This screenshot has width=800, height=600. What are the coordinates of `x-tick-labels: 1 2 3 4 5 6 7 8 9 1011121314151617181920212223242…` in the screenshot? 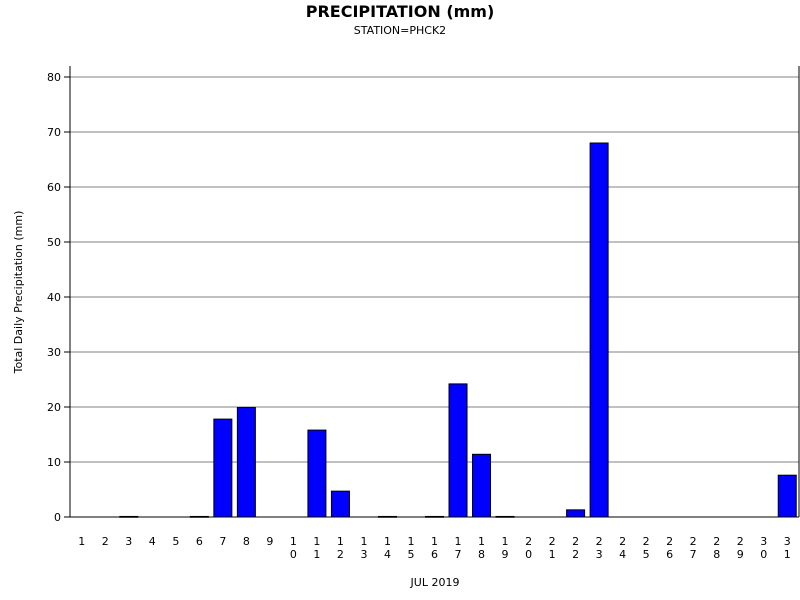 It's located at (434, 548).